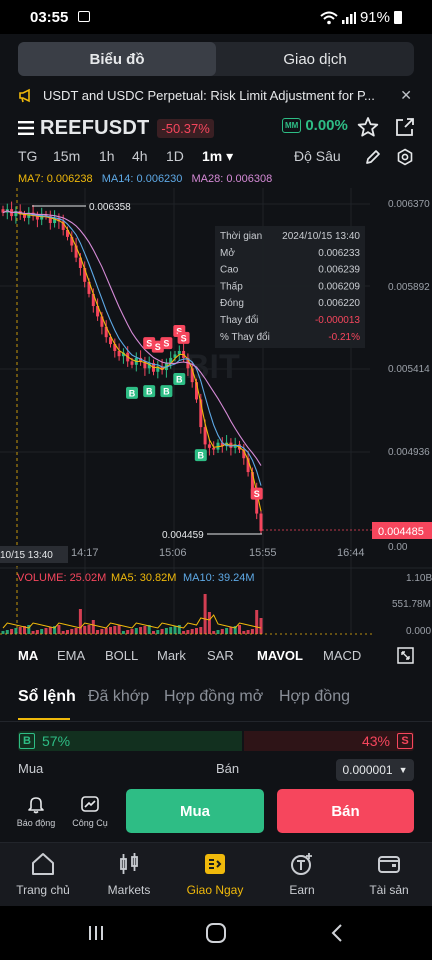 This screenshot has width=432, height=960. I want to click on indicator-ma: MA, so click(28, 655).